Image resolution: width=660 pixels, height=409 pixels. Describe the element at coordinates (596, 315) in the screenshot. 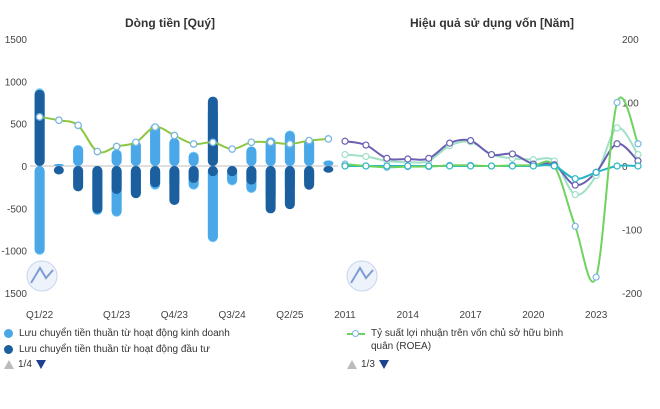

I see `x-tick-label: 2023` at that location.